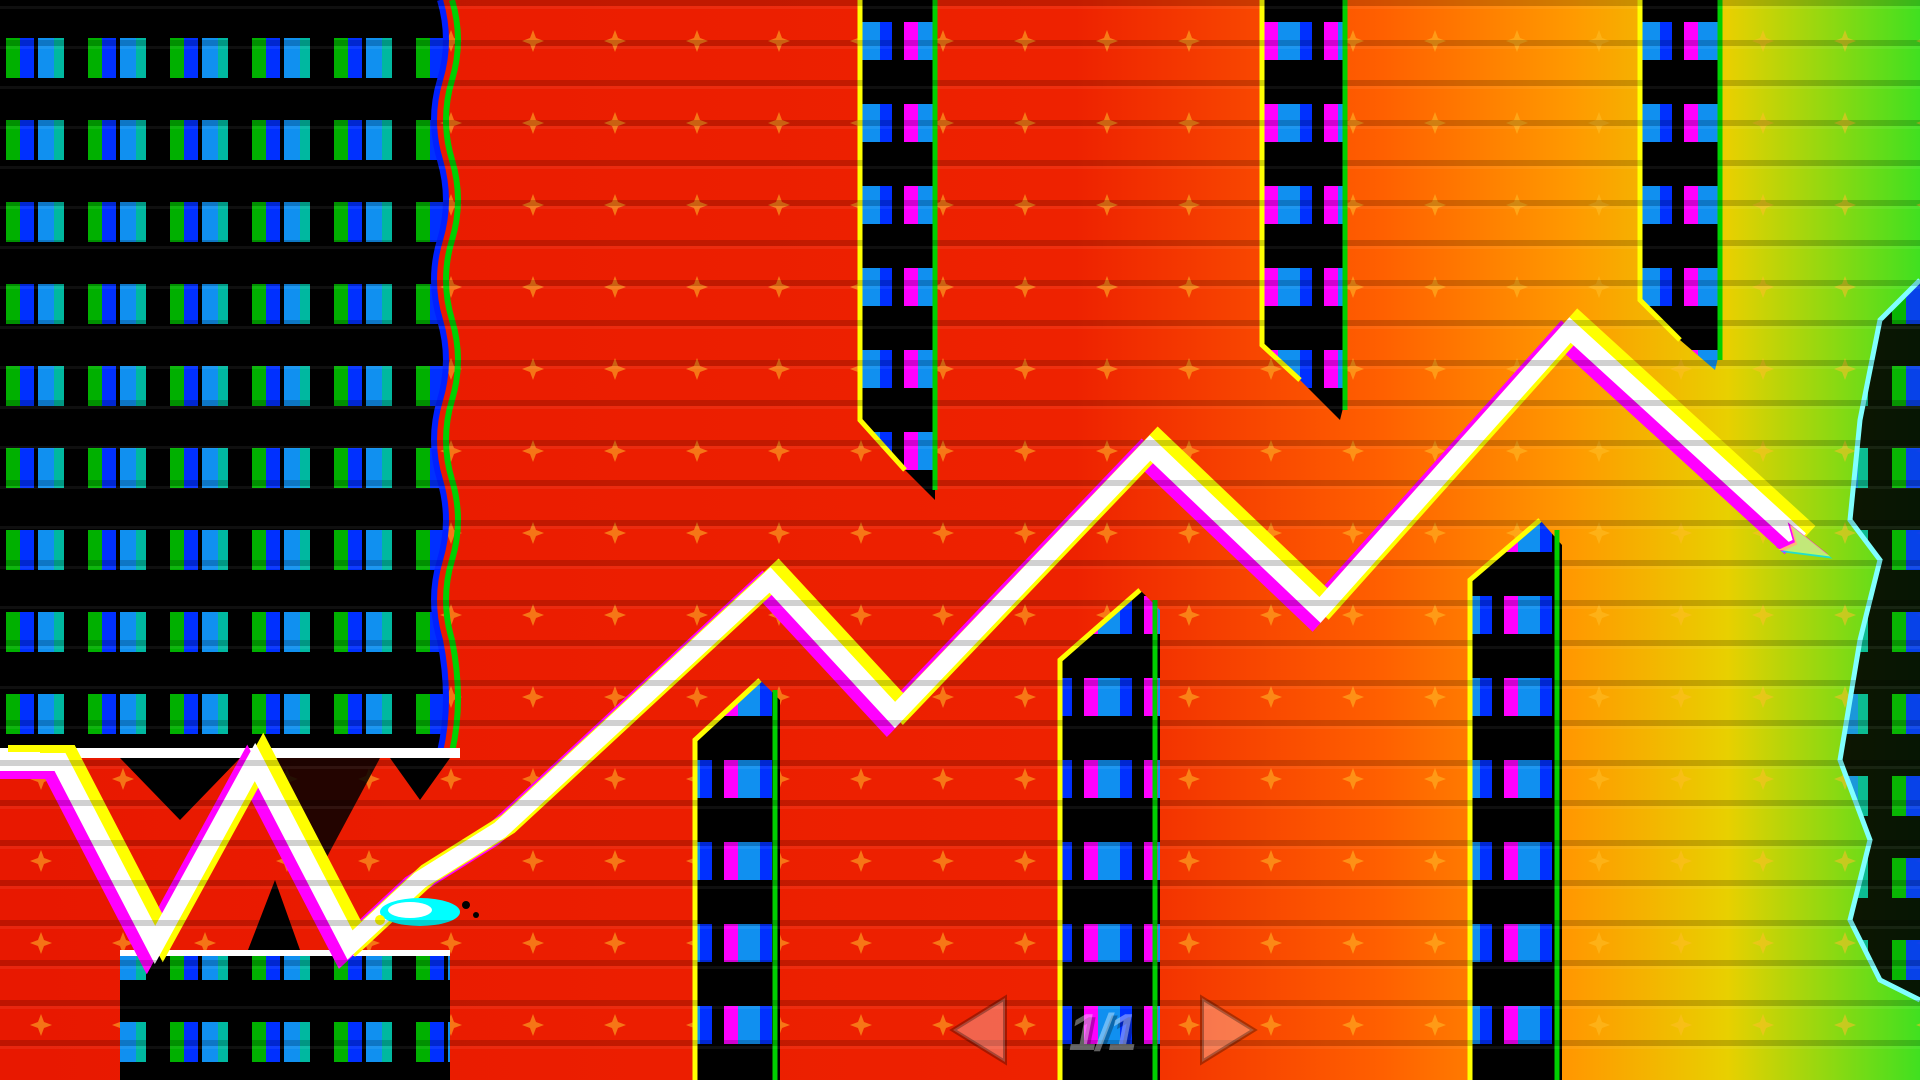  I want to click on triangle-left-icon, so click(978, 1030).